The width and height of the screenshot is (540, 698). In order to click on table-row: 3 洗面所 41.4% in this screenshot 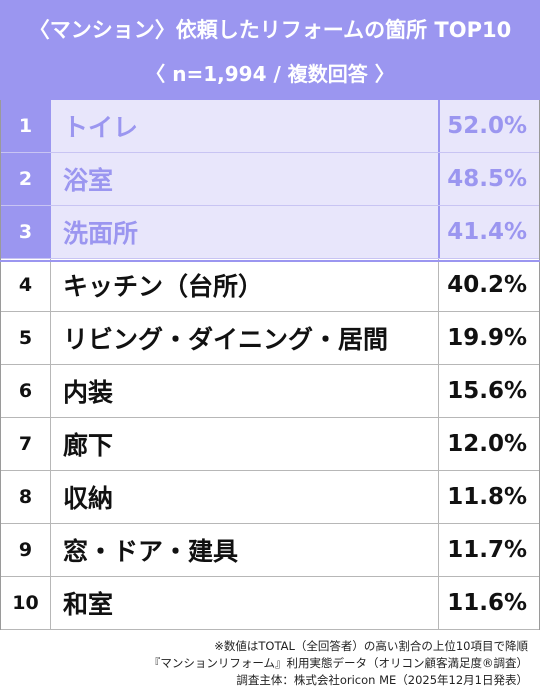, I will do `click(270, 232)`.